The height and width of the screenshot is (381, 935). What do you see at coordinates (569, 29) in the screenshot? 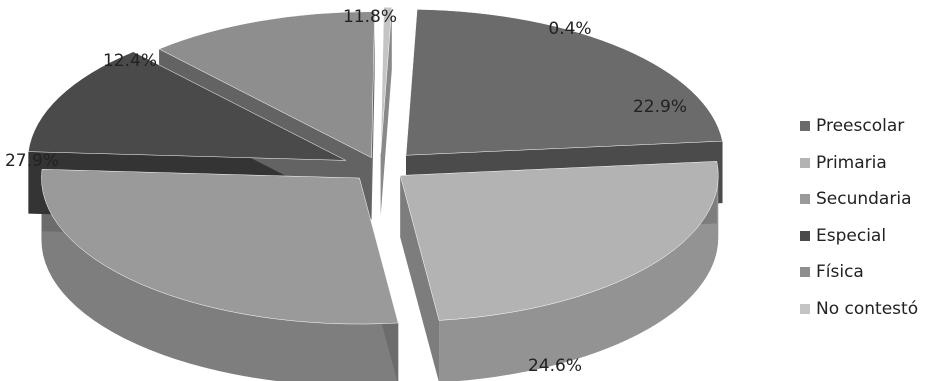
I see `slice-value-label: 0.4%` at bounding box center [569, 29].